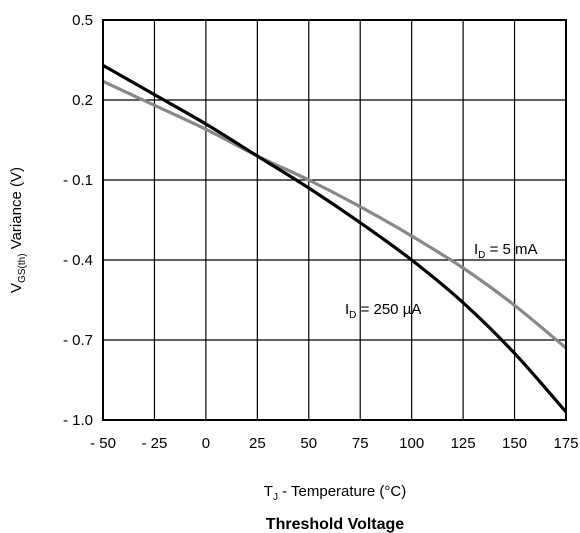  What do you see at coordinates (334, 443) in the screenshot?
I see `x-tick-labels: - 50 - 25 0 25 50 75 100 125 150 175` at bounding box center [334, 443].